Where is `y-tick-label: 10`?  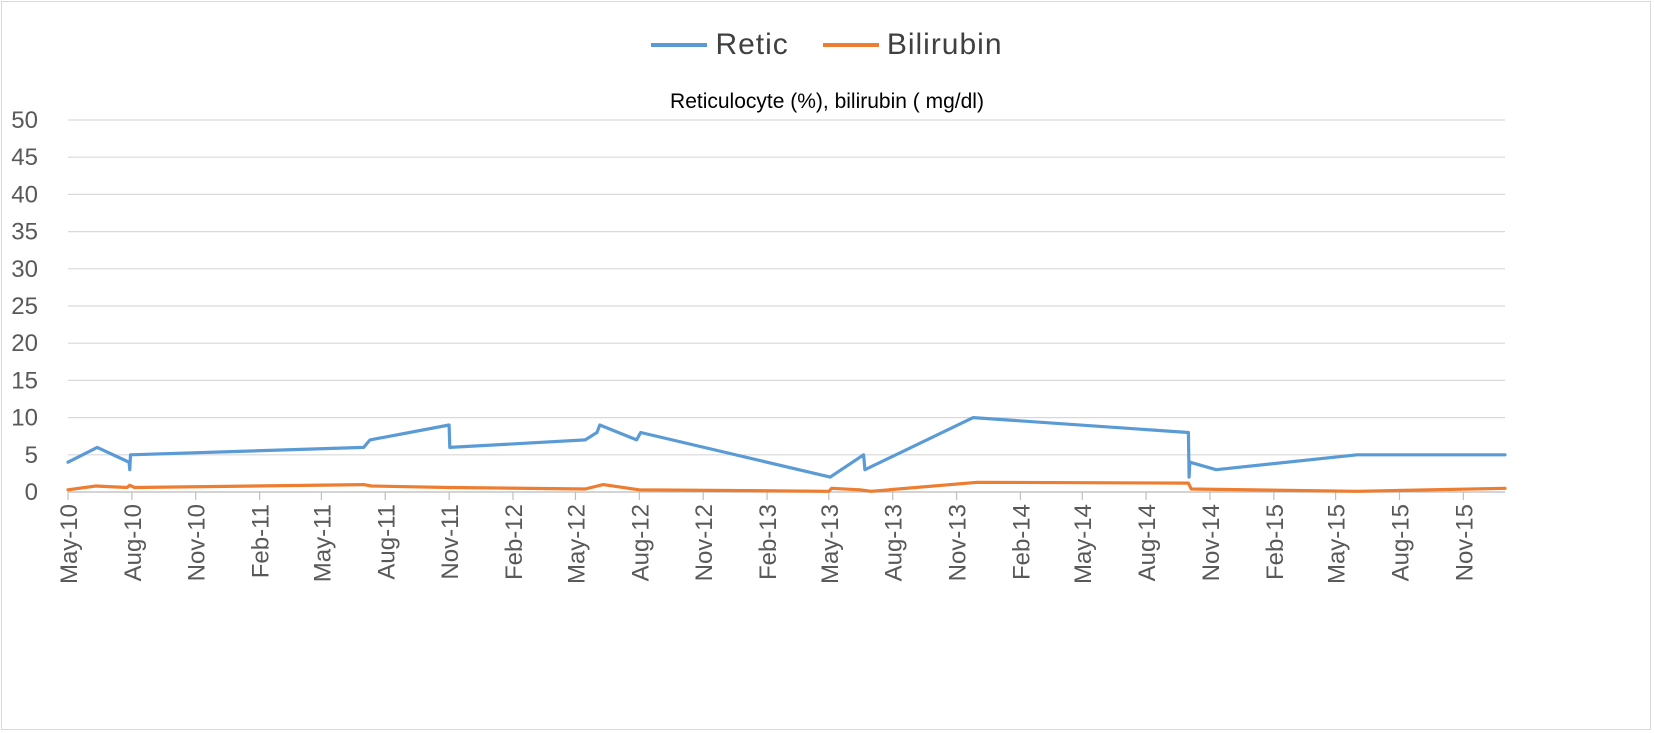
y-tick-label: 10 is located at coordinates (24, 418).